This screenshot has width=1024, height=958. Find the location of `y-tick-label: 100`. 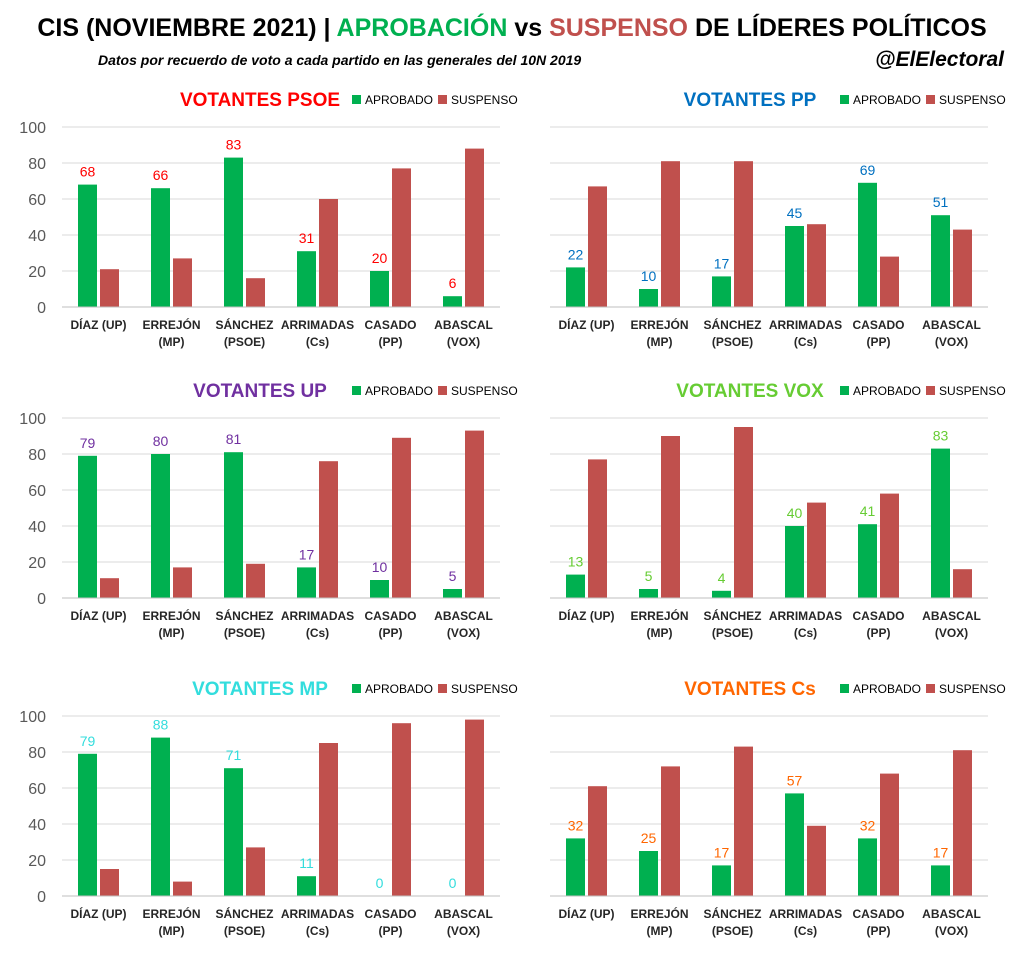

y-tick-label: 100 is located at coordinates (32, 419).